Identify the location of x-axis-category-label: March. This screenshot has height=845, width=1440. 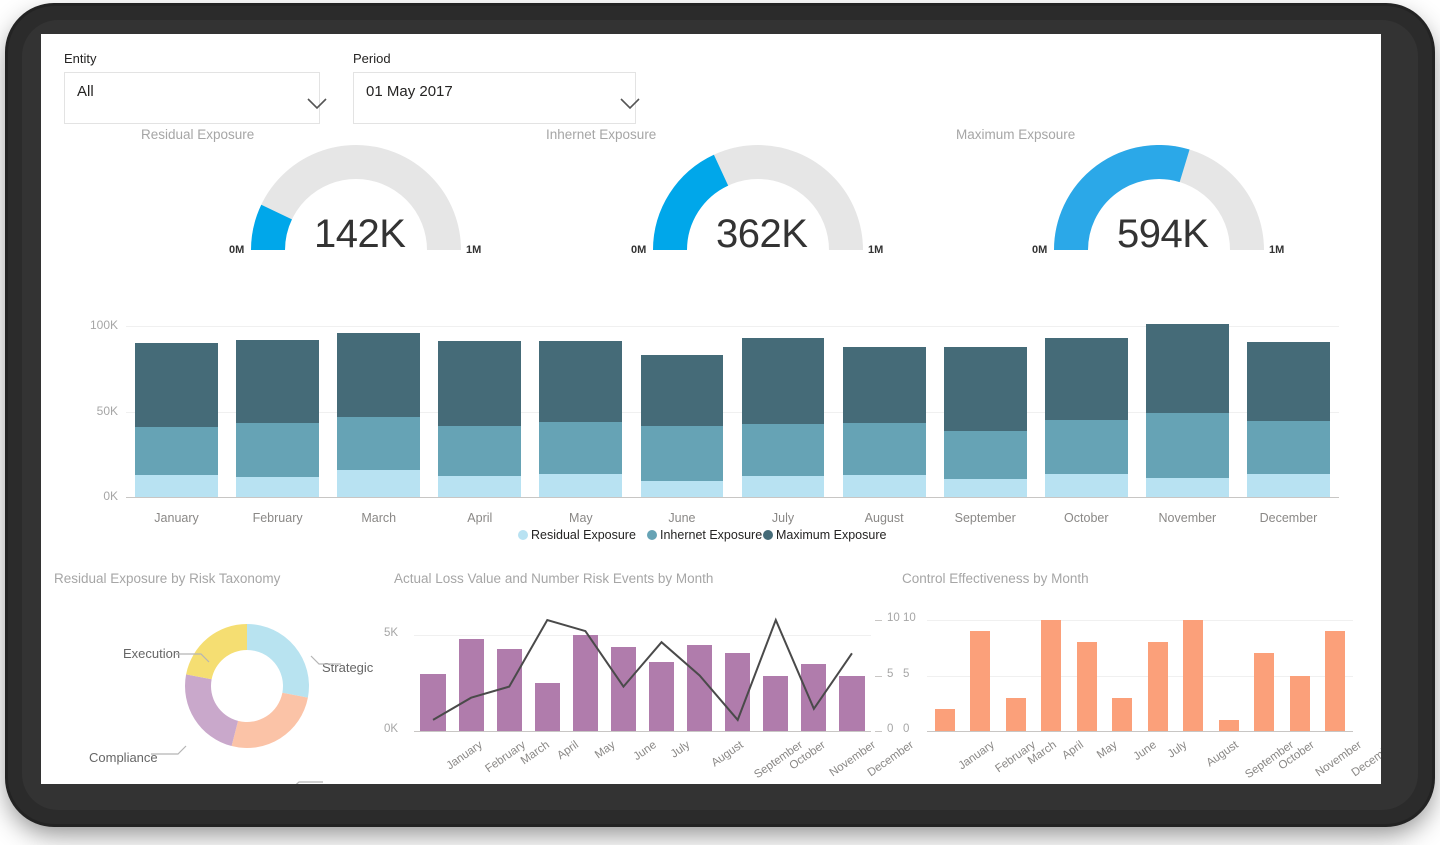
(379, 518).